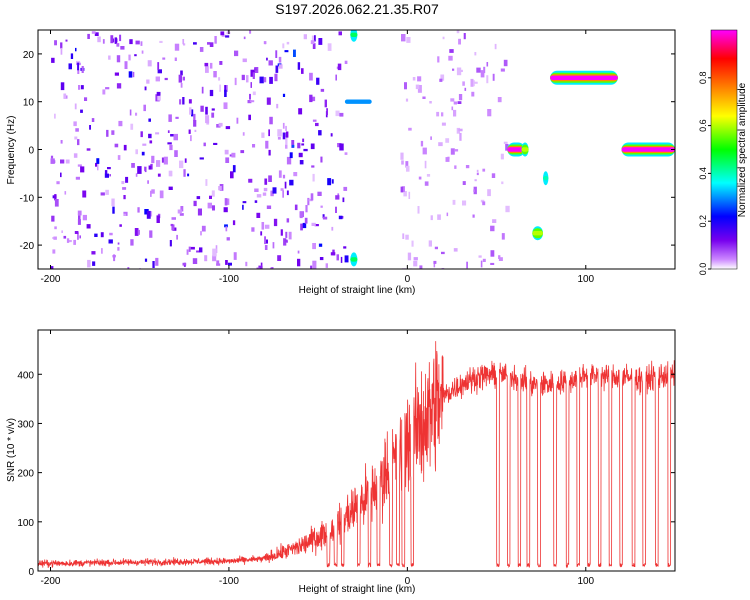  Describe the element at coordinates (585, 581) in the screenshot. I see `snr-x-tick-label: 100` at that location.